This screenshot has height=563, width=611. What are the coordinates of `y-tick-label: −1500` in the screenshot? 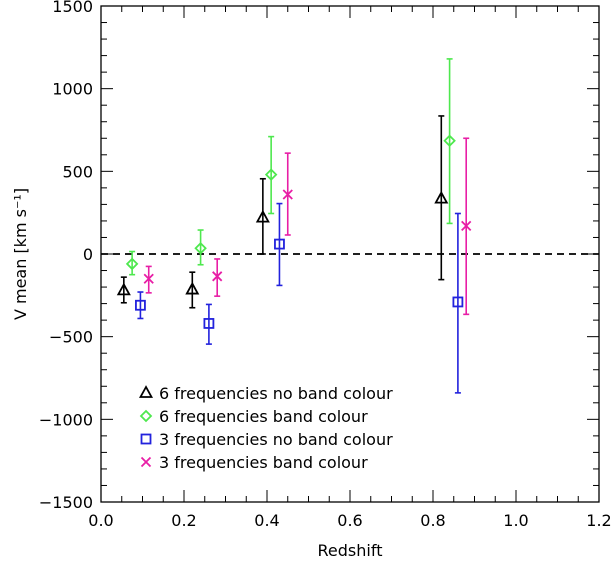 It's located at (66, 502).